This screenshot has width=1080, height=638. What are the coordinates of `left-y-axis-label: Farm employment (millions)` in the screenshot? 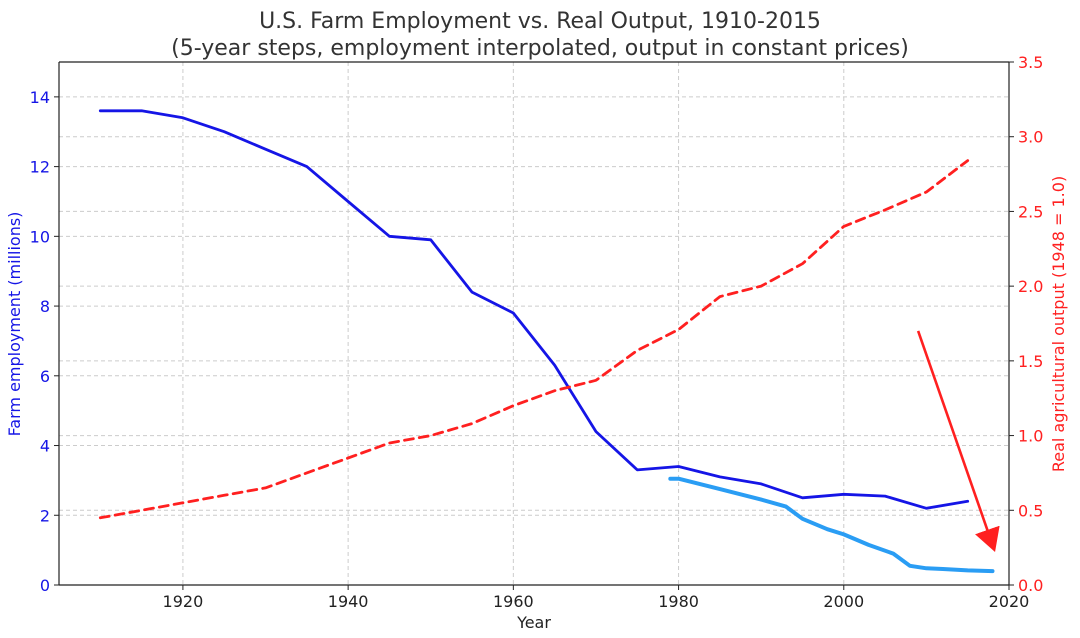 It's located at (14, 324).